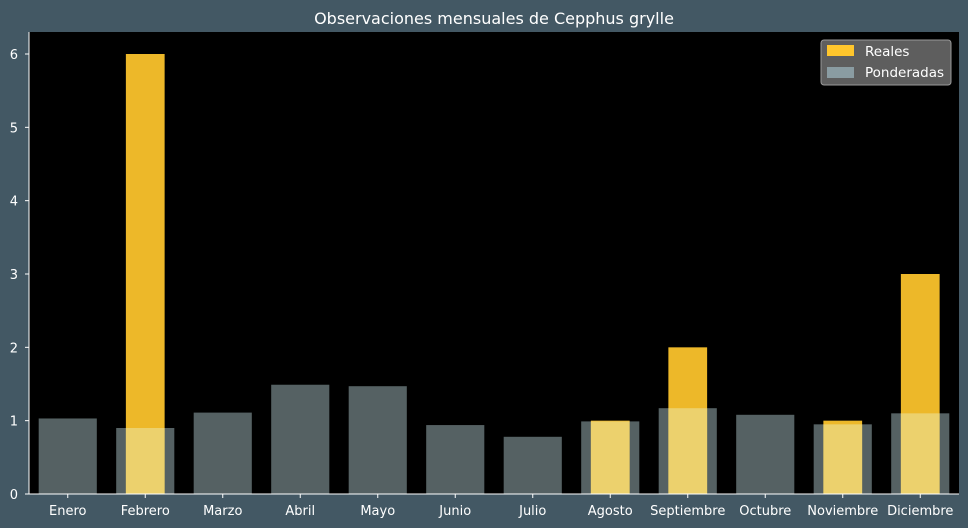 This screenshot has height=528, width=968. I want to click on x-tick-label: Agosto, so click(610, 511).